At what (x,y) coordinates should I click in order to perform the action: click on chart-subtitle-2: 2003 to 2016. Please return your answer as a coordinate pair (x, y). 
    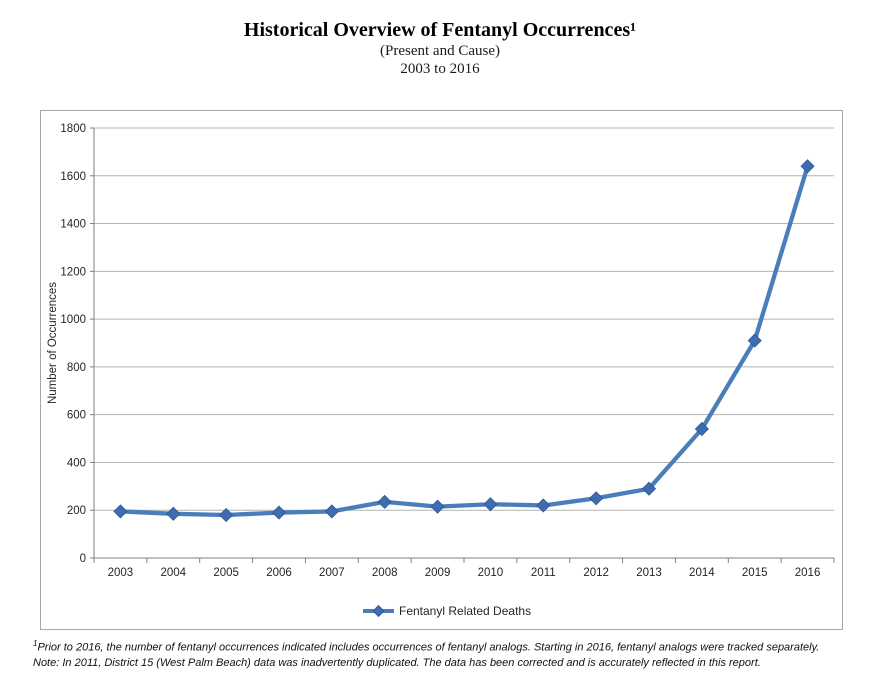
    Looking at the image, I should click on (440, 69).